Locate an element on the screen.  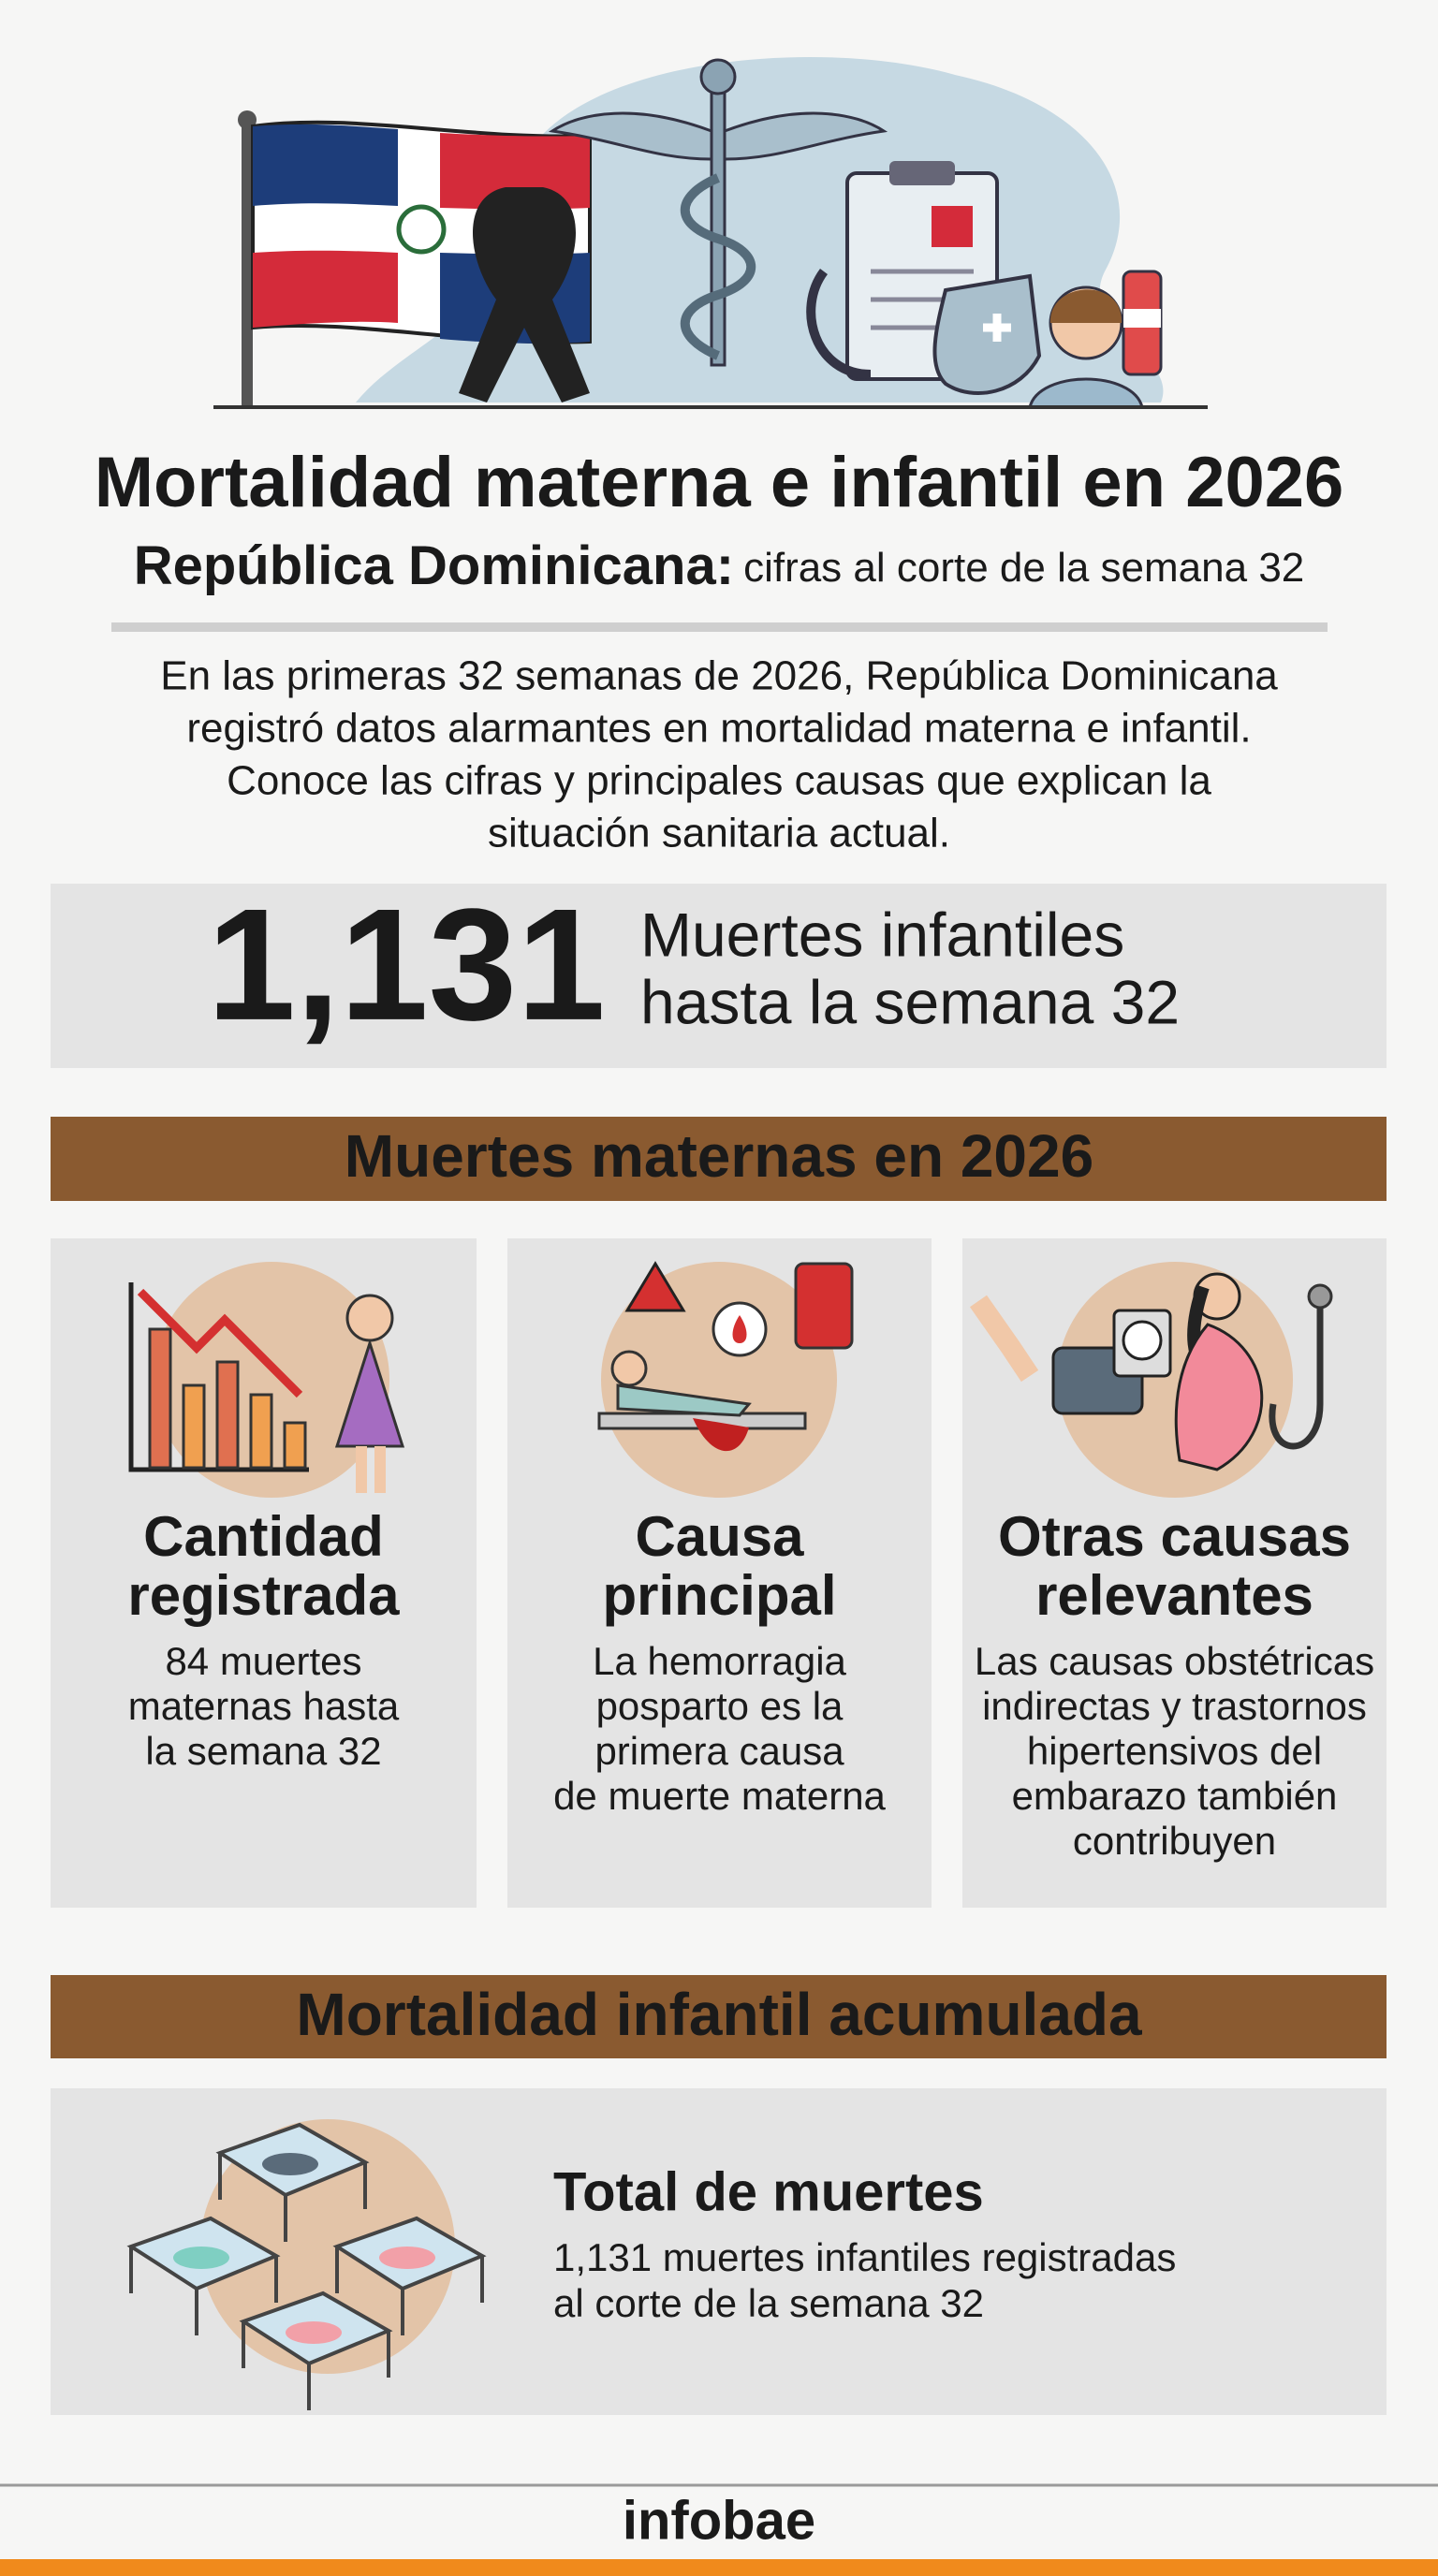
card-text: maternas hasta is located at coordinates (264, 1706).